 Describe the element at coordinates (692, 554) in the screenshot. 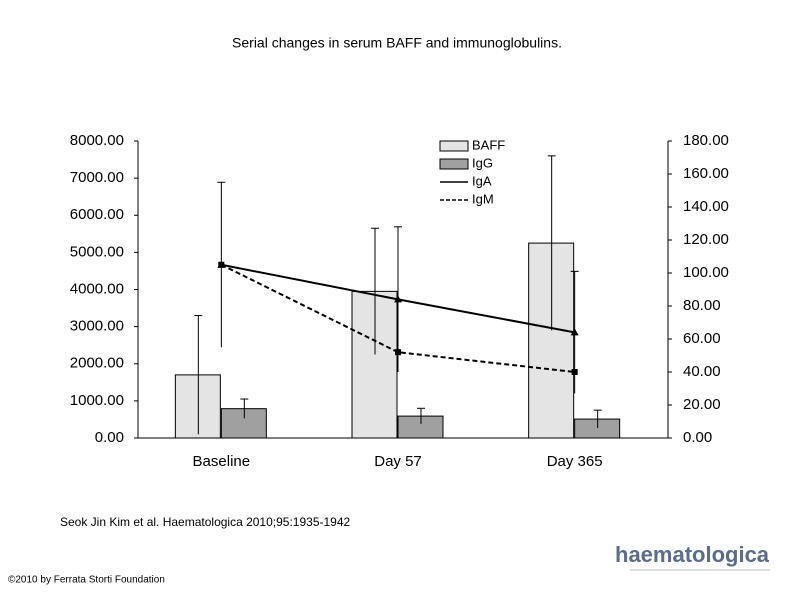

I see `logo: haematologica` at that location.